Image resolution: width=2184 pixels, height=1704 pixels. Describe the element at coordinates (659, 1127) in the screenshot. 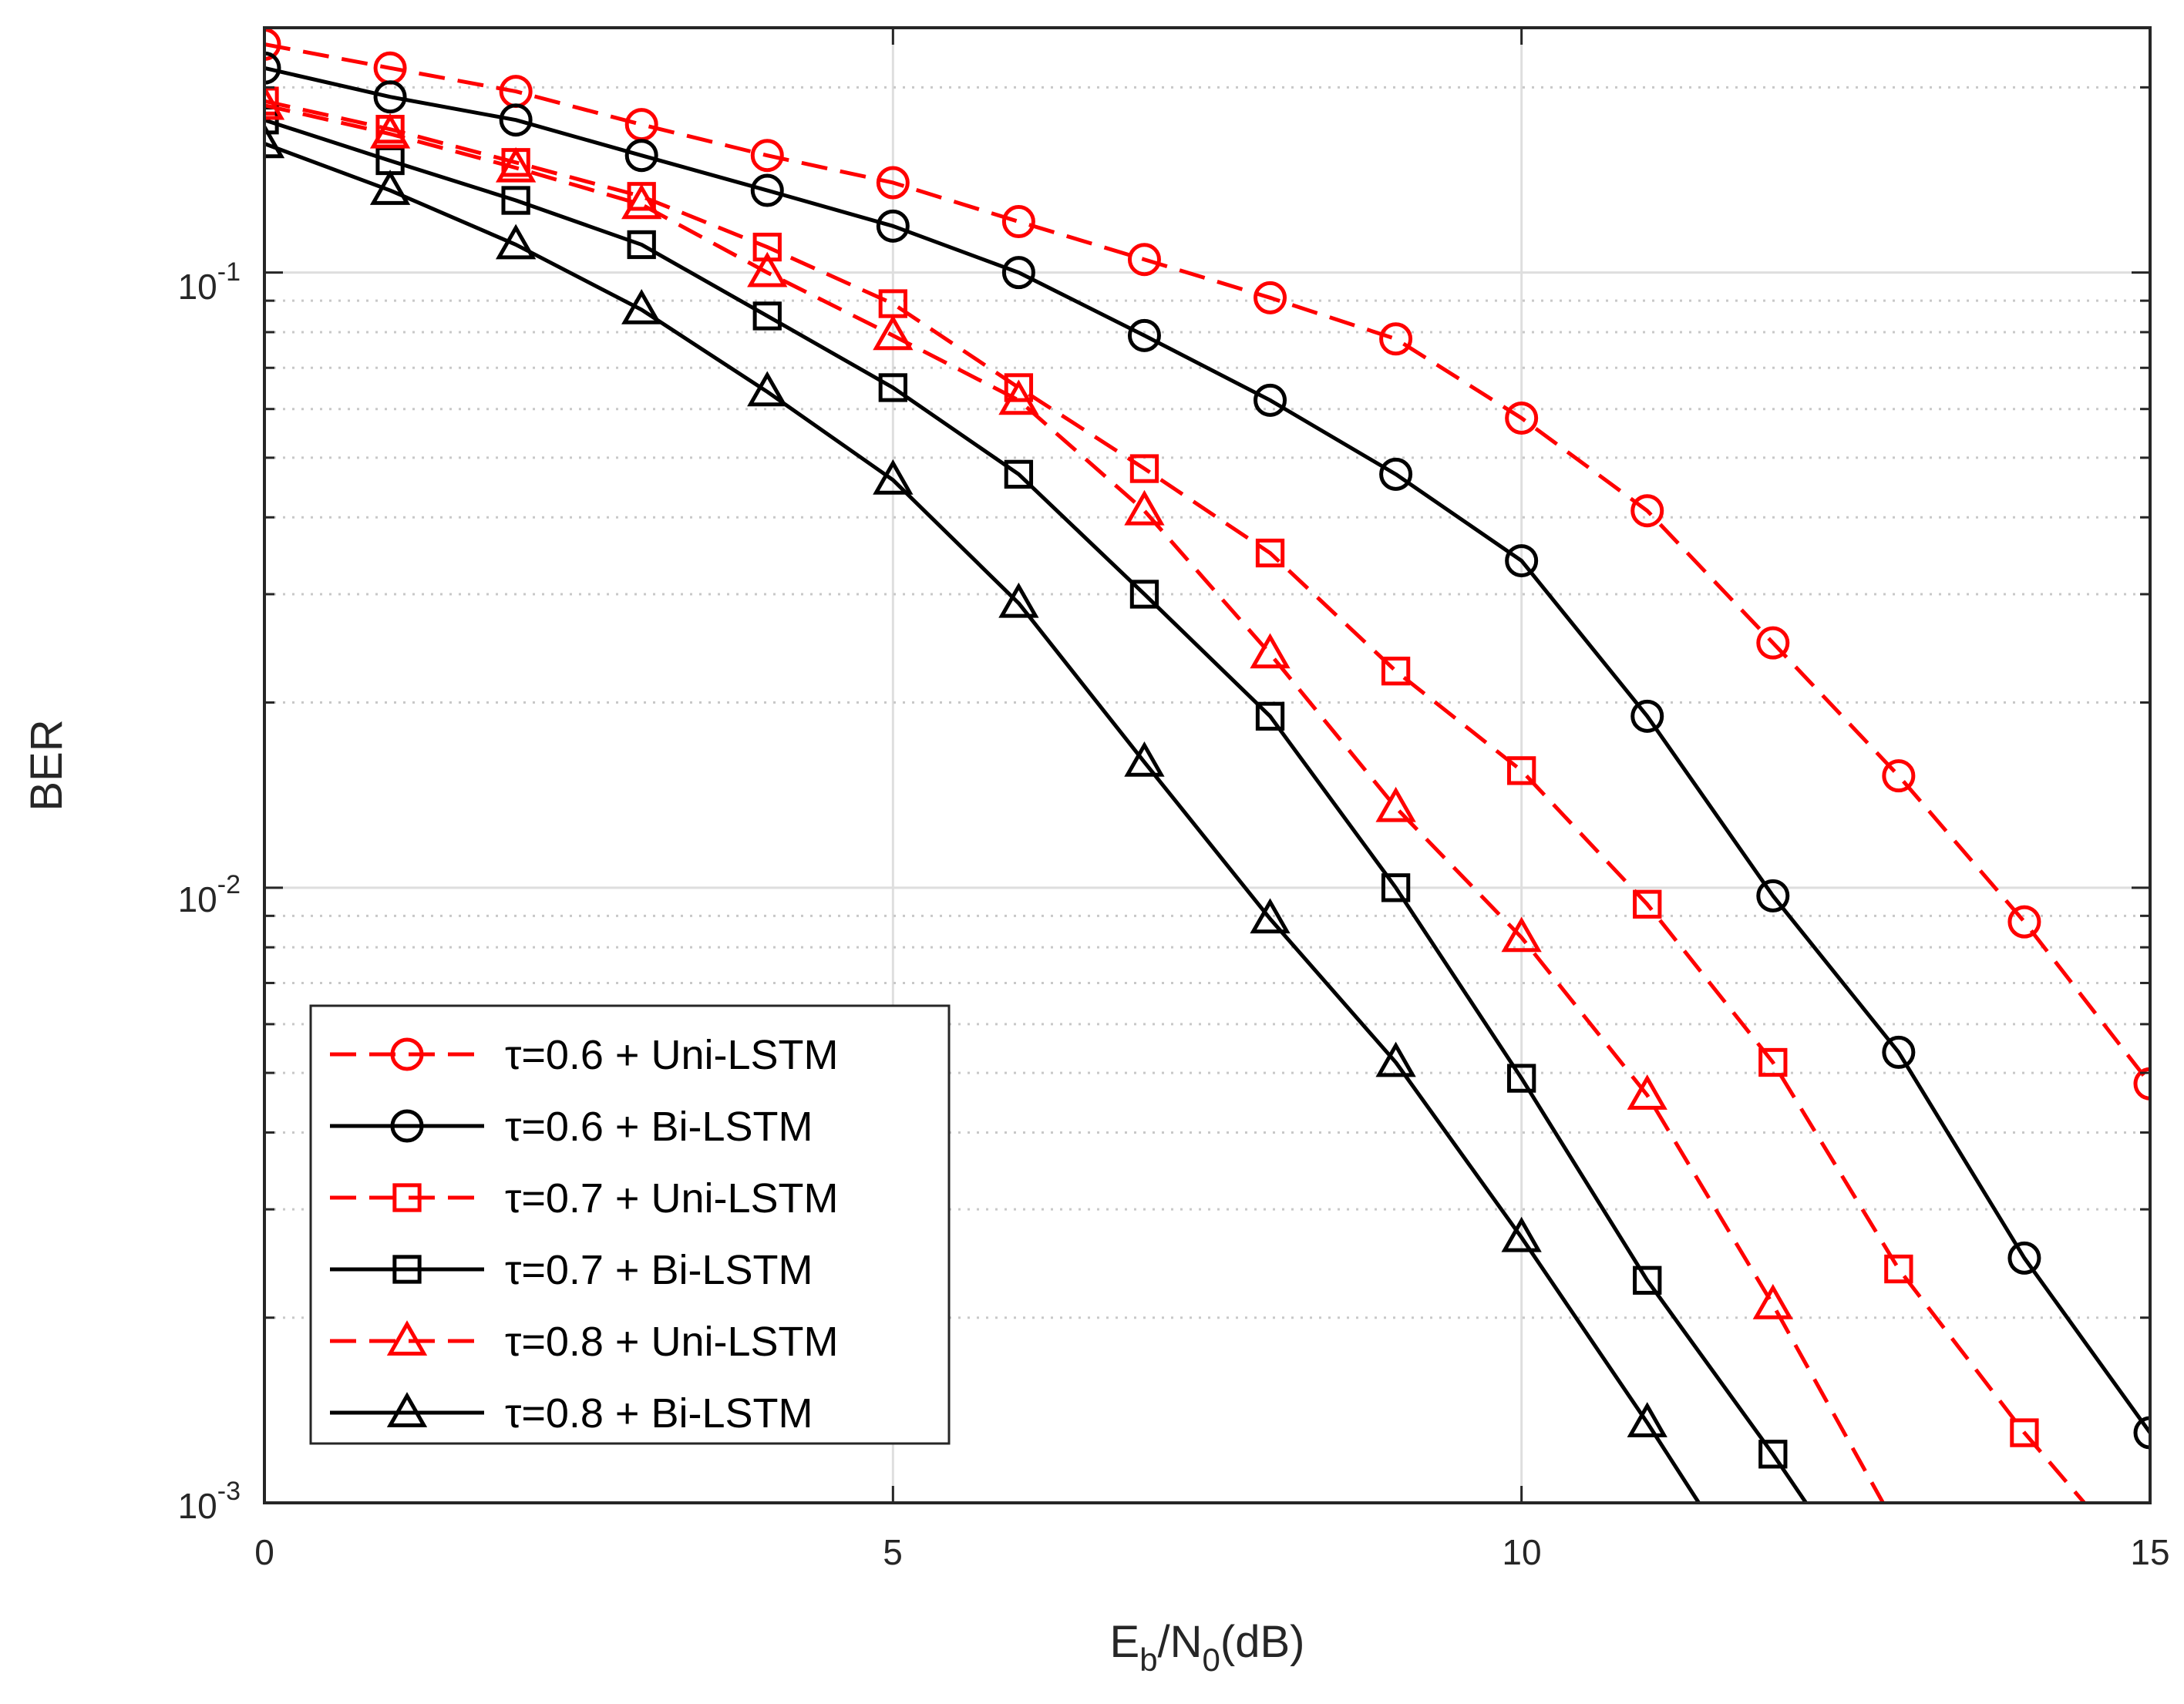

I see `legend-label: τ=0.6 + Bi-LSTM` at that location.